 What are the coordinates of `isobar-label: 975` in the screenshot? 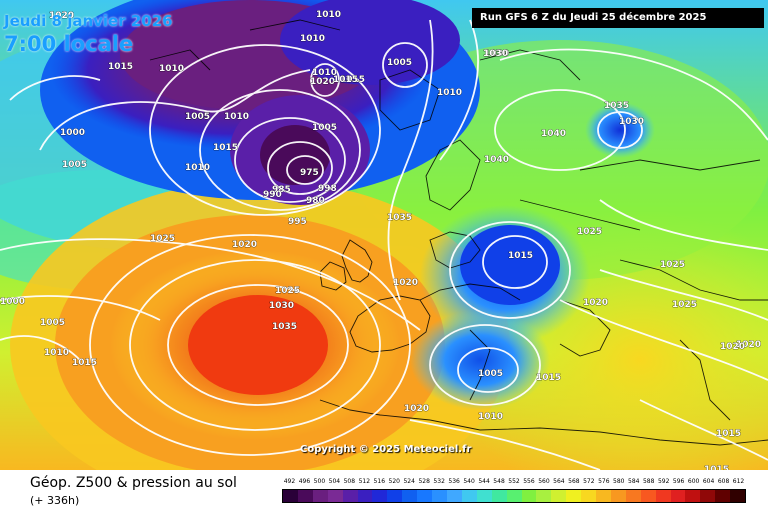 It's located at (309, 173).